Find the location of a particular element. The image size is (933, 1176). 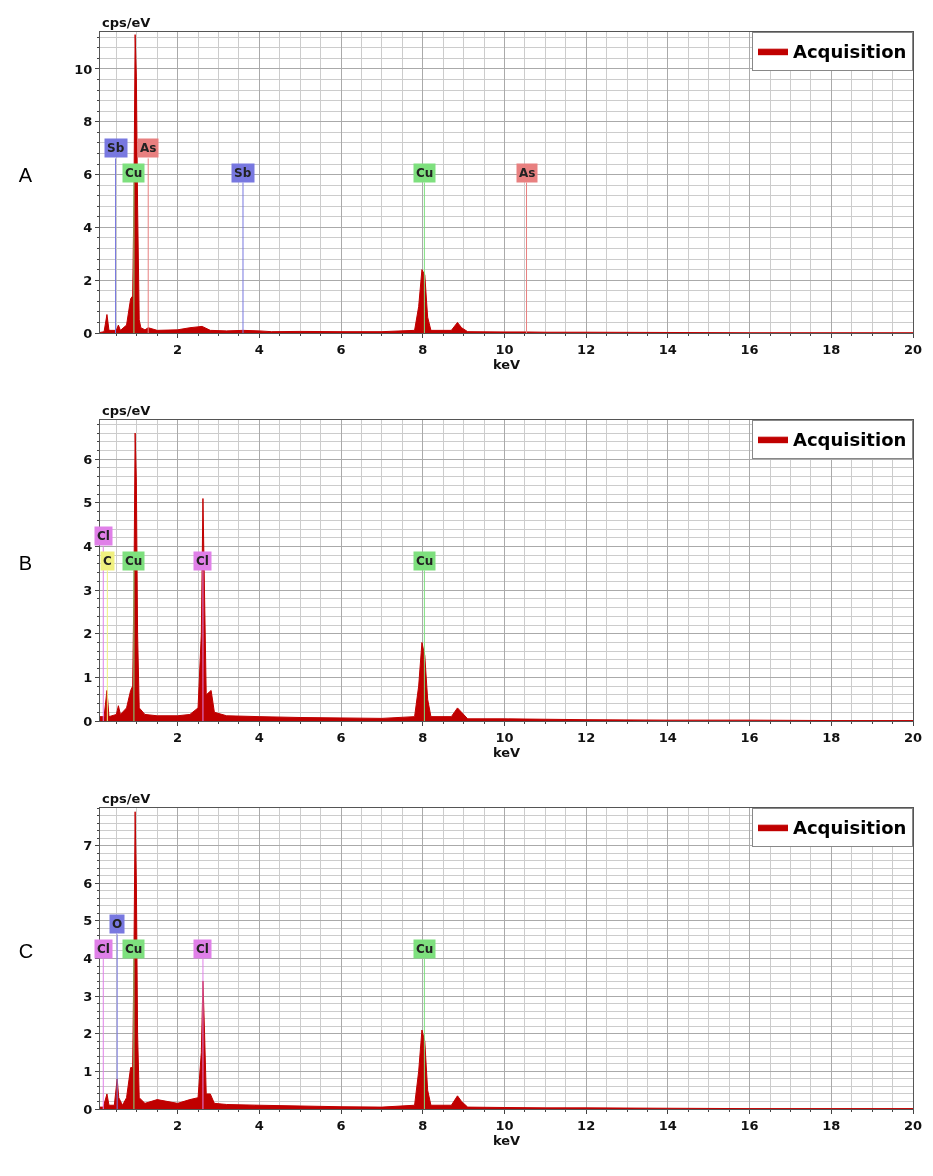

ref-line-label: C is located at coordinates (107, 561).